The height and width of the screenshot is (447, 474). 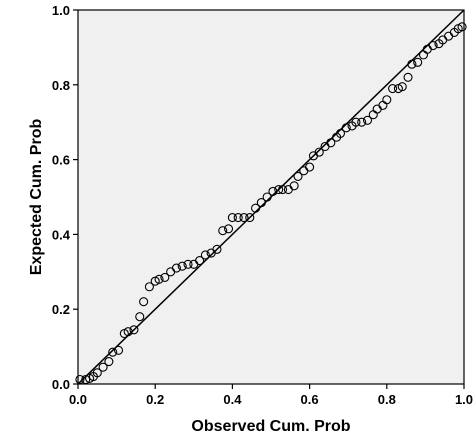 I want to click on x-tick-label: 0.6, so click(x=310, y=399).